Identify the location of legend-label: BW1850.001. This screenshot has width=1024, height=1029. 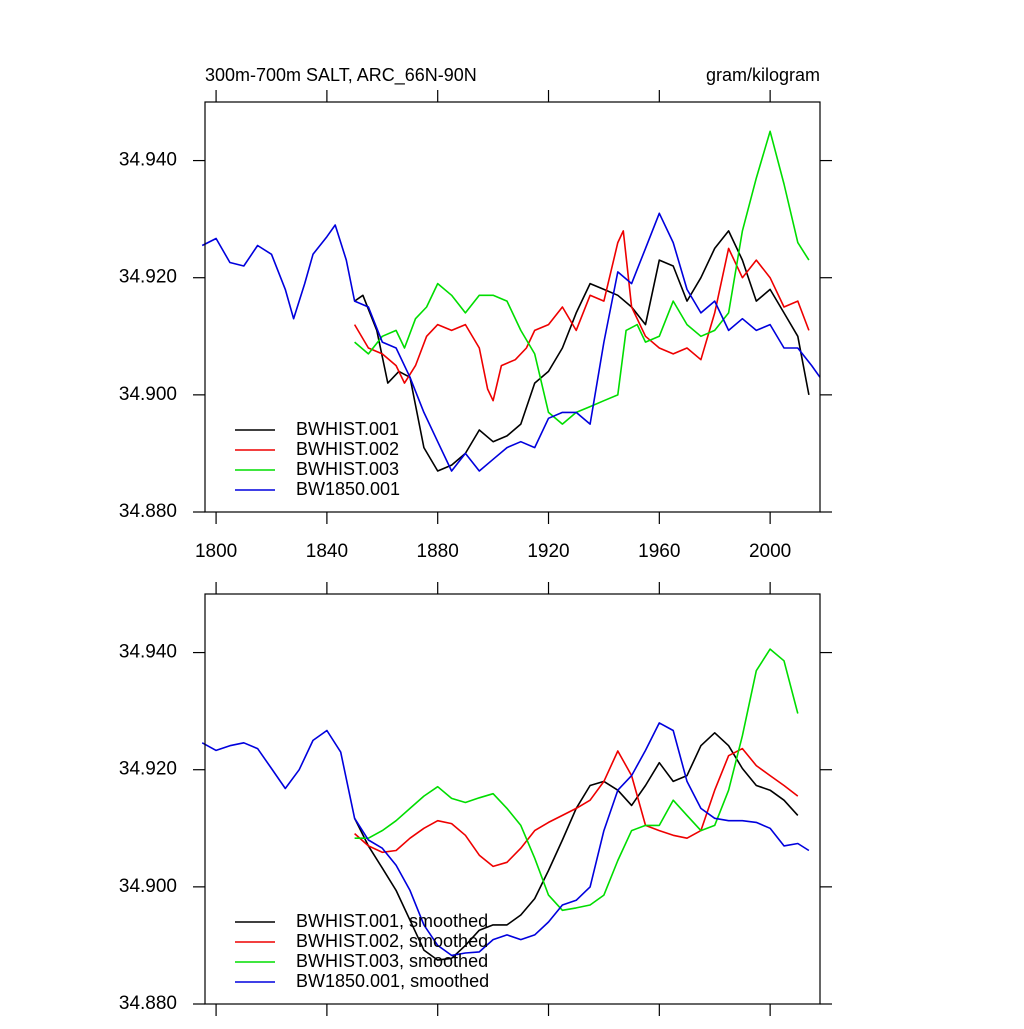
(348, 489).